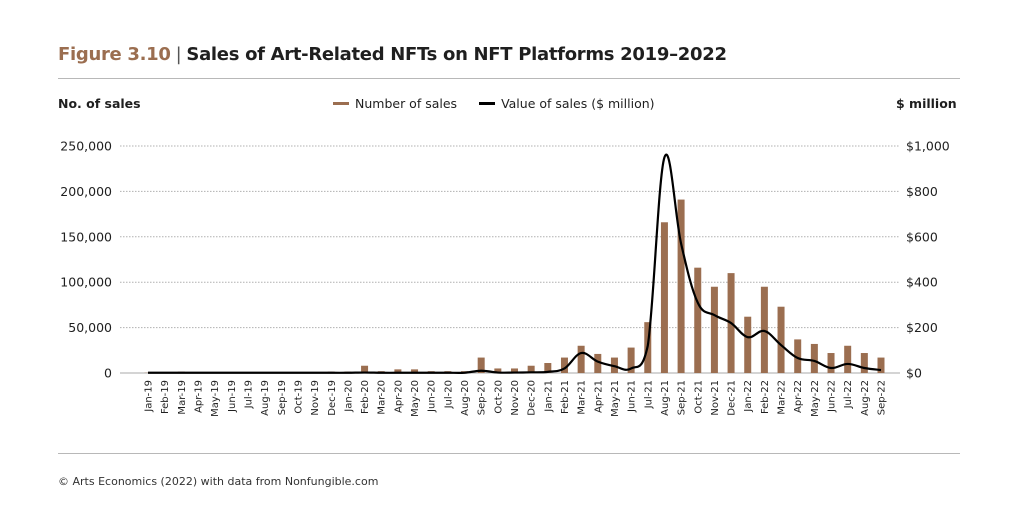  Describe the element at coordinates (748, 396) in the screenshot. I see `x-tick-label: Jan-22` at that location.